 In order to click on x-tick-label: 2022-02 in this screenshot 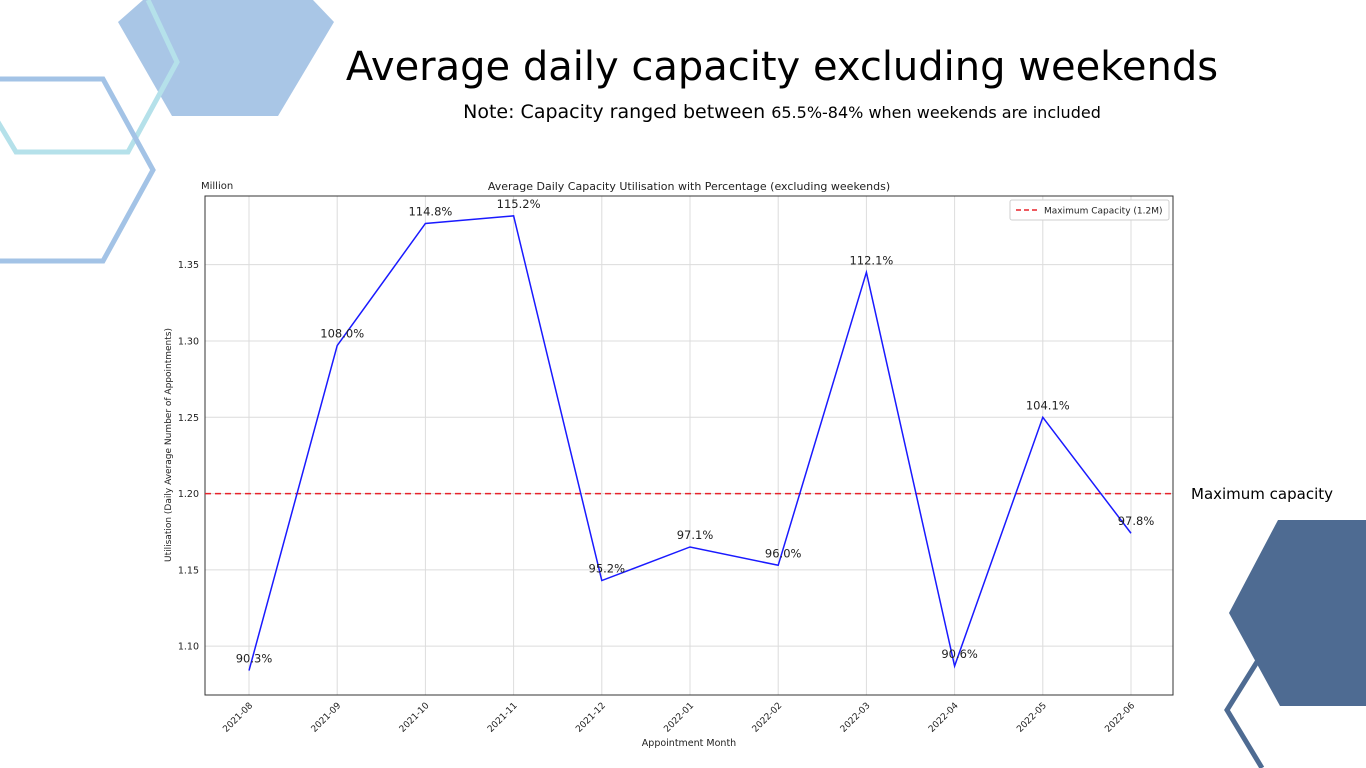, I will do `click(768, 718)`.